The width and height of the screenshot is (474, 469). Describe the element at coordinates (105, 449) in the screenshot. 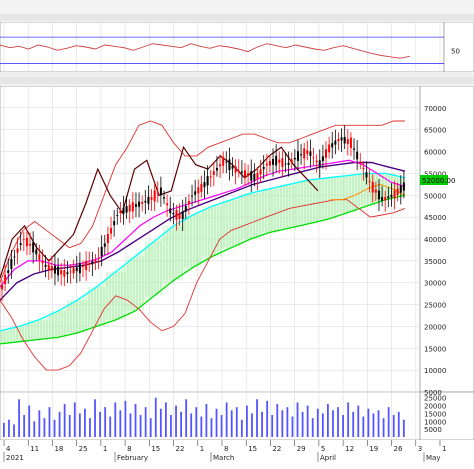

I see `date-tick-label: 1` at that location.